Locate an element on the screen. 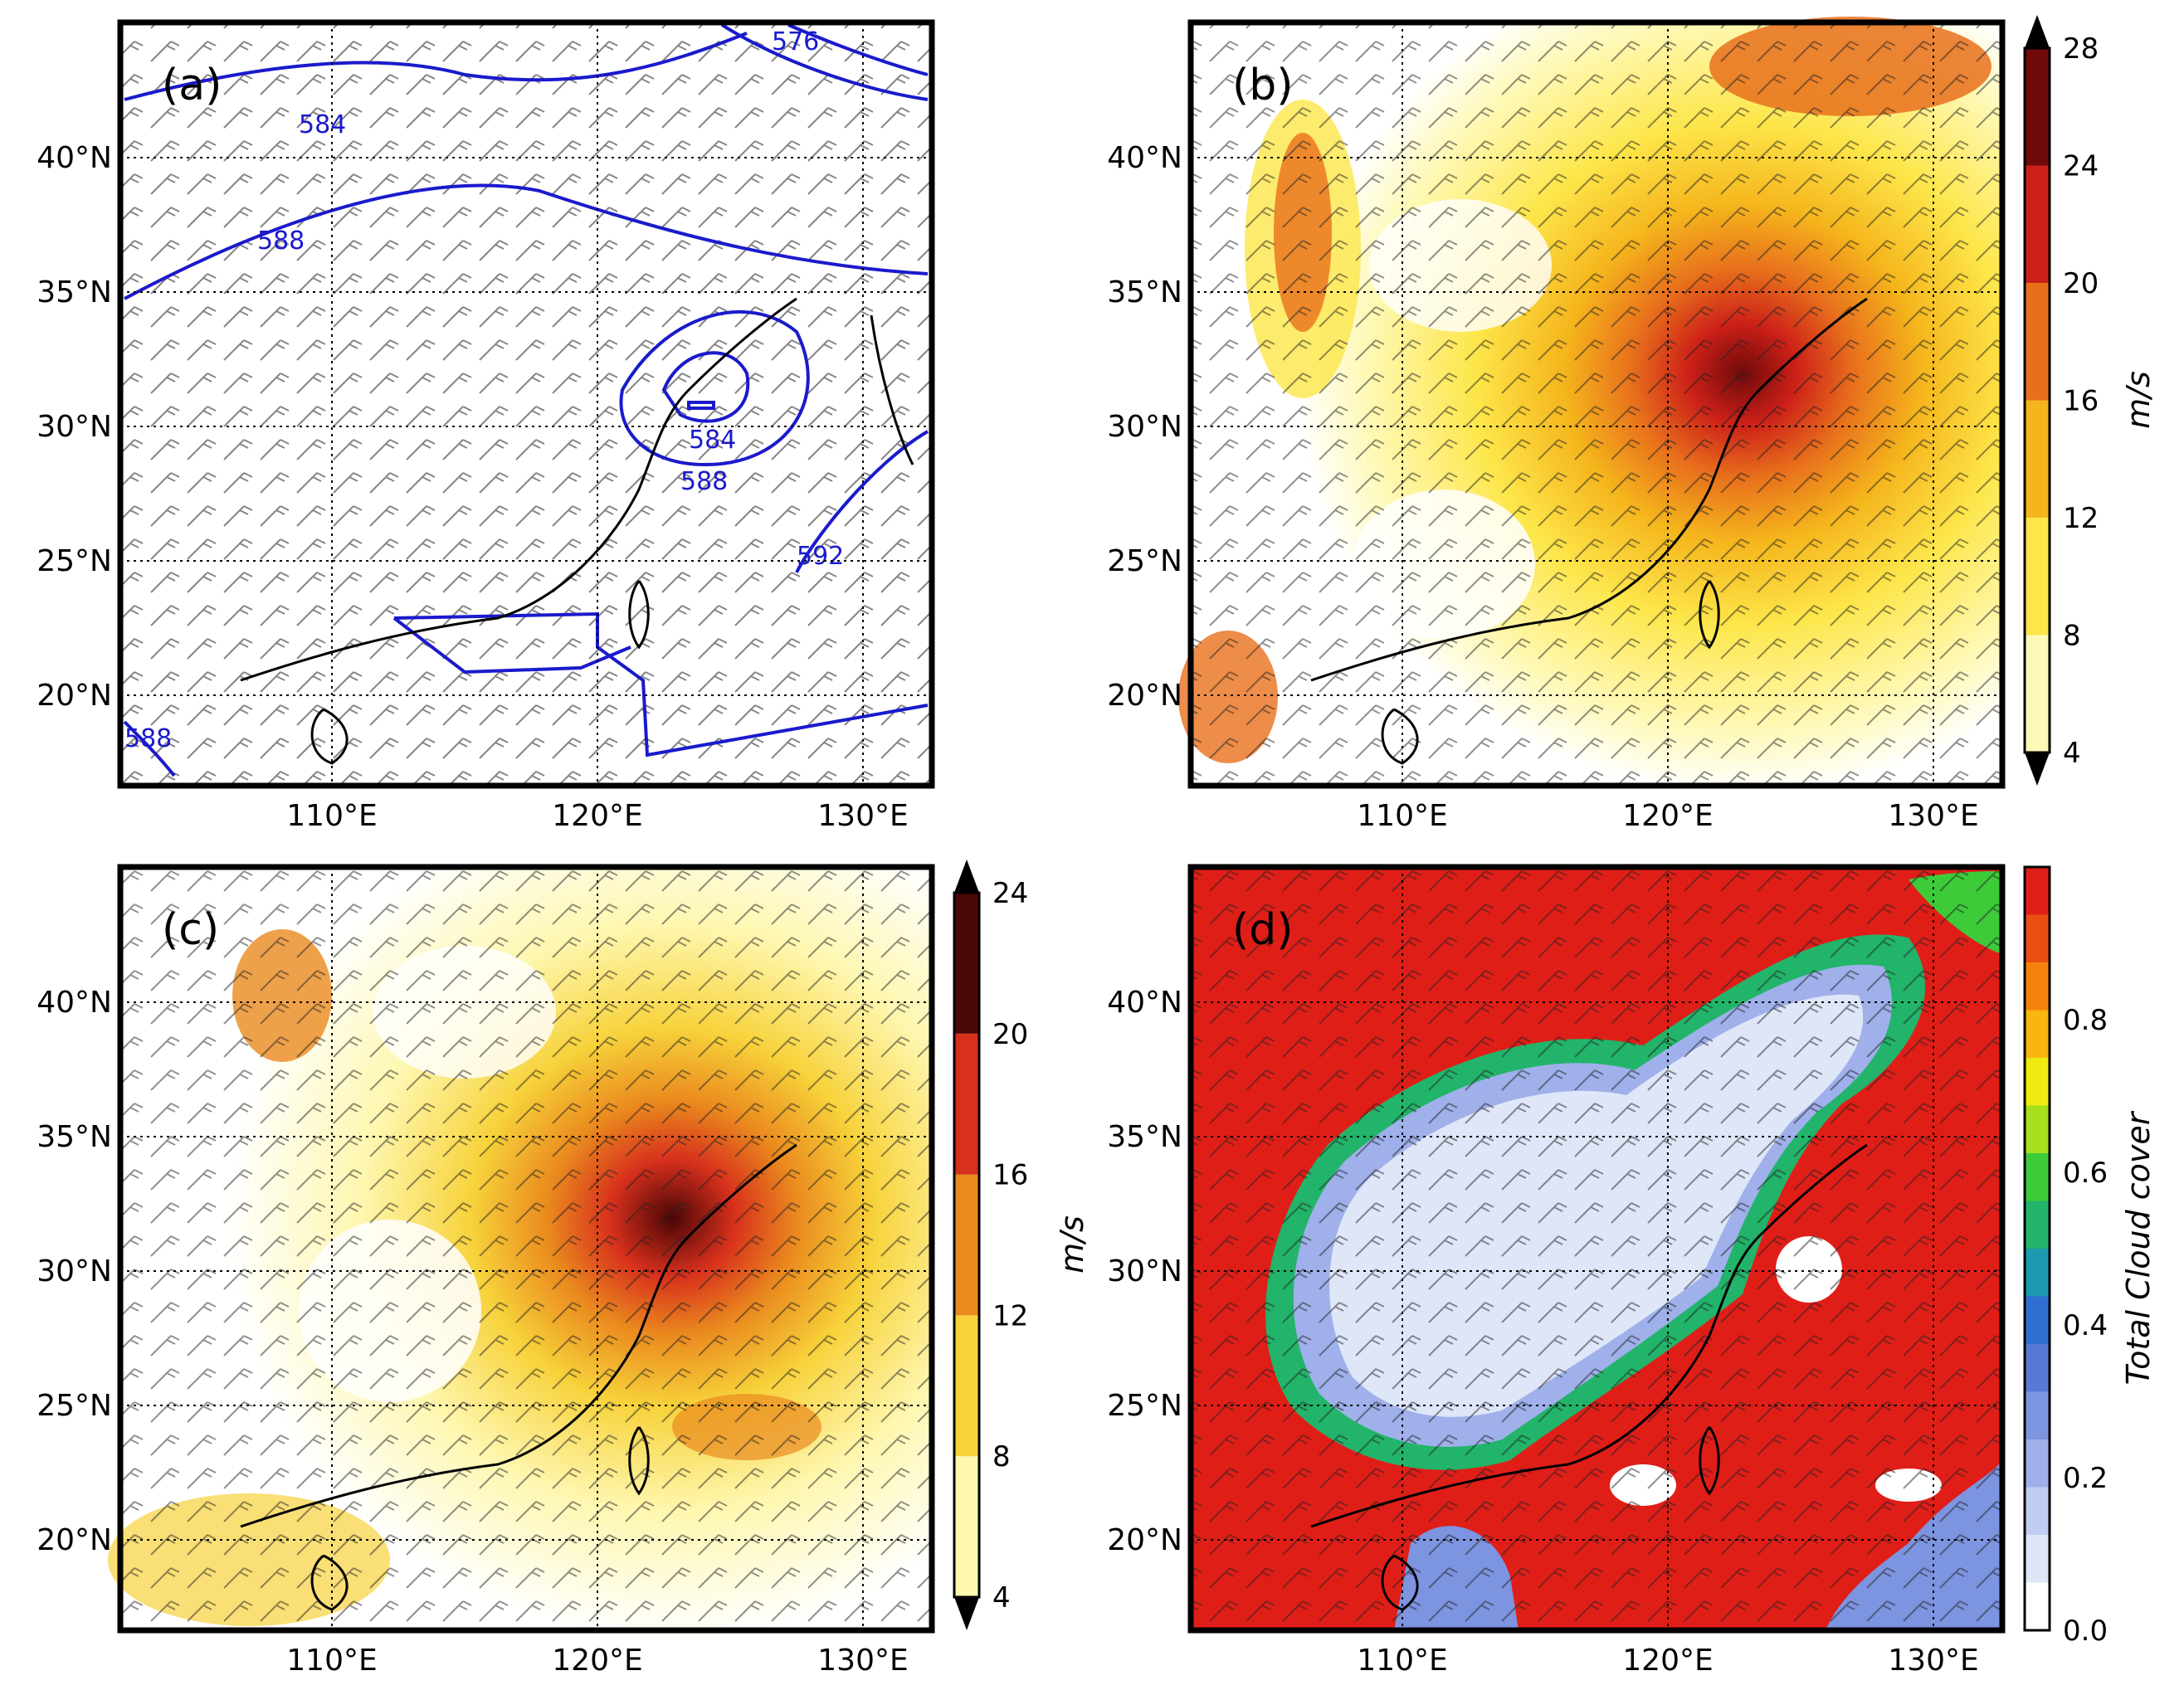 This screenshot has height=1695, width=2184. colorbar-tick-label: 12 is located at coordinates (2081, 518).